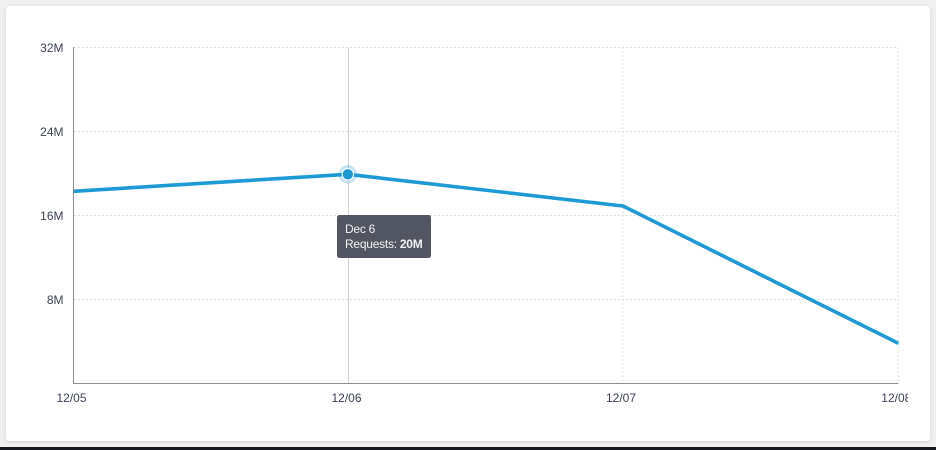  I want to click on svg-text: 12/05, so click(71, 398).